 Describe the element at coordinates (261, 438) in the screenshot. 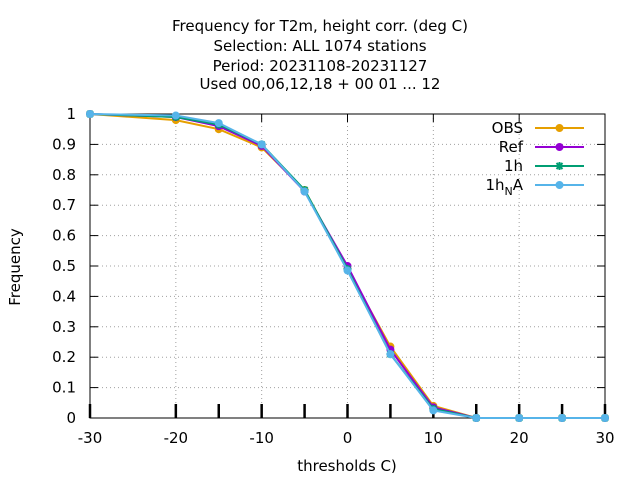

I see `x-tick-label: -10` at that location.